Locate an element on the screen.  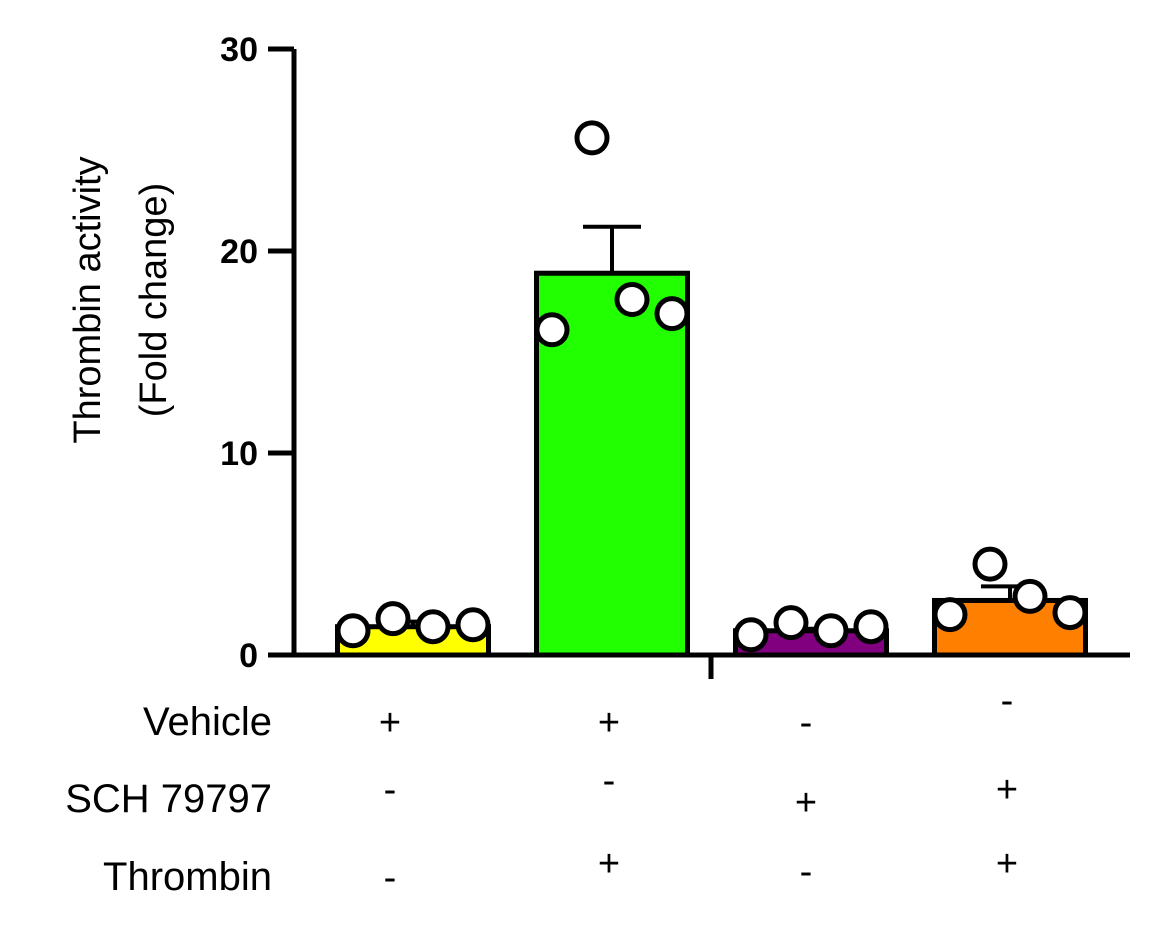
y-tick-label-10: 10 is located at coordinates (239, 454).